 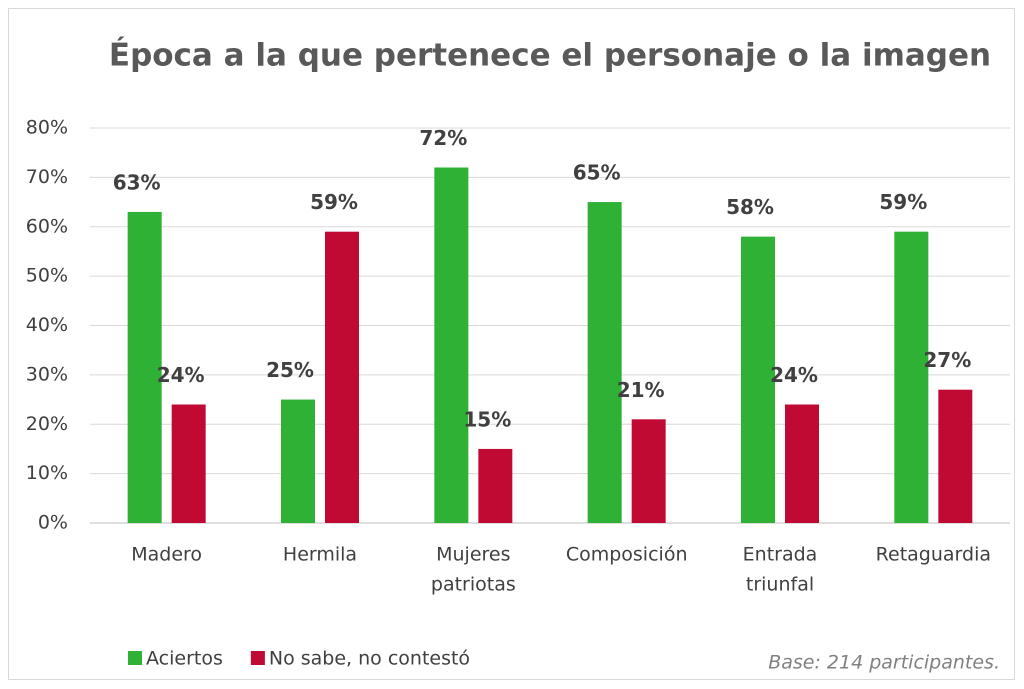 I want to click on x-tick-label: triunfal, so click(x=780, y=585).